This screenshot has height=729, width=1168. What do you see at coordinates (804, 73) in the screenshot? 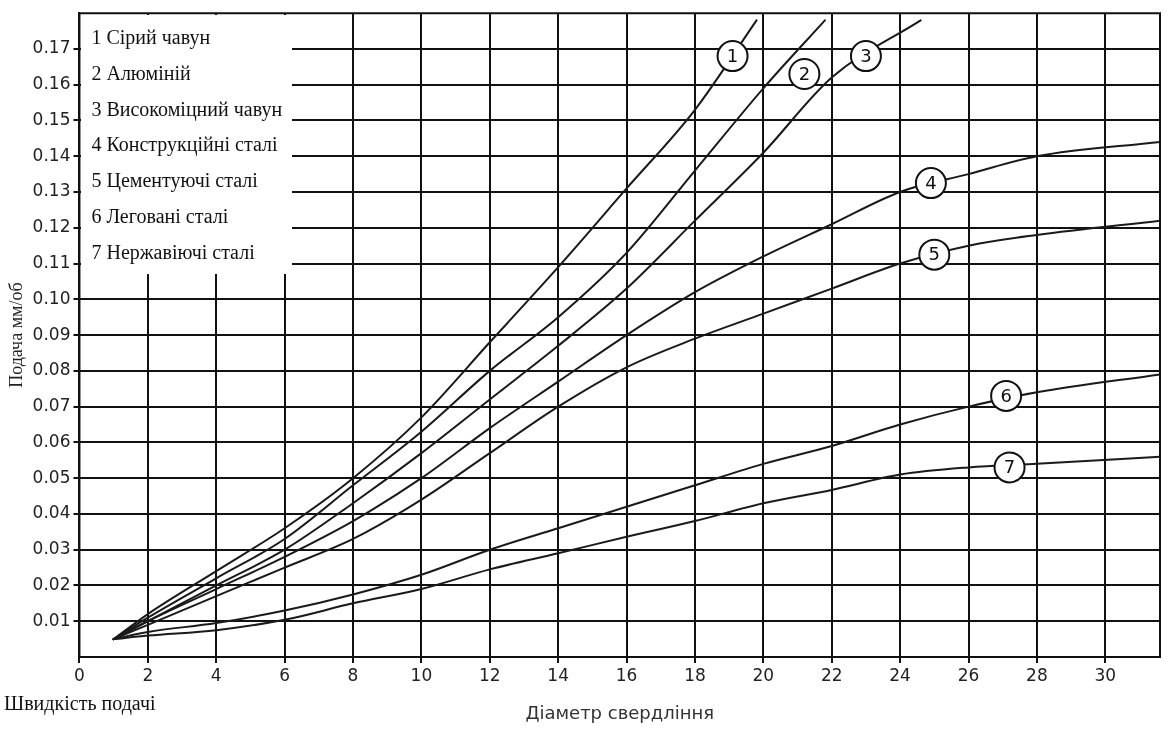
I see `annotation: 2` at bounding box center [804, 73].